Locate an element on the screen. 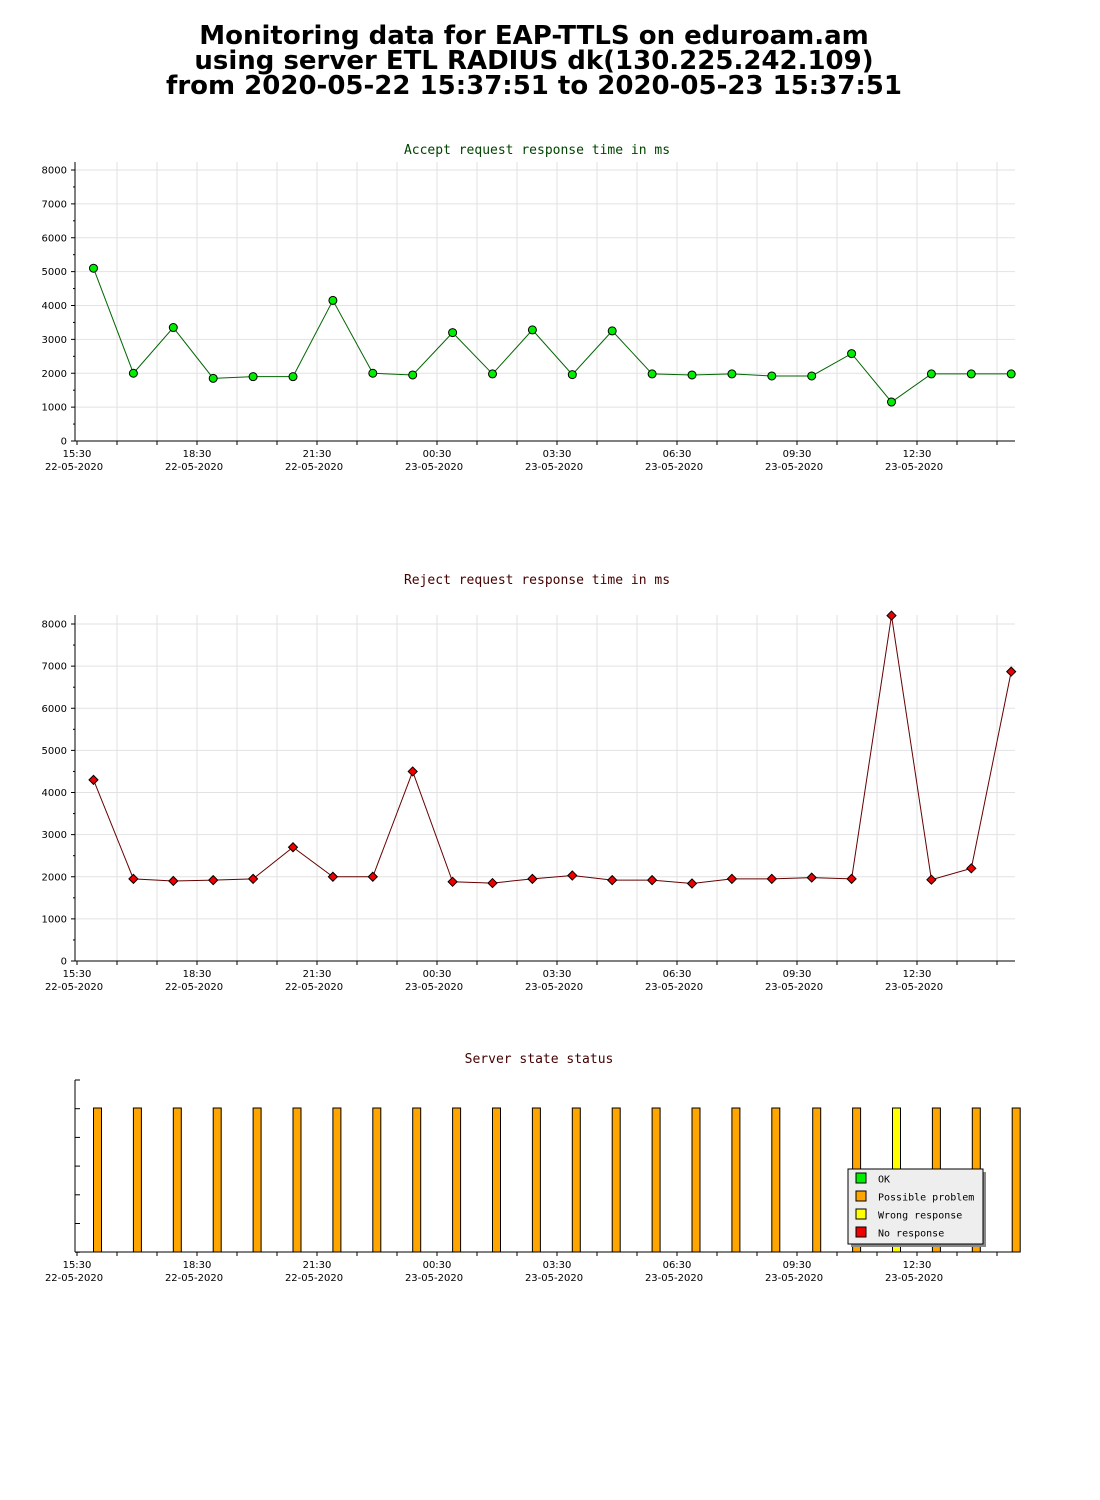 This screenshot has width=1100, height=1500. legend-box is located at coordinates (915, 1206).